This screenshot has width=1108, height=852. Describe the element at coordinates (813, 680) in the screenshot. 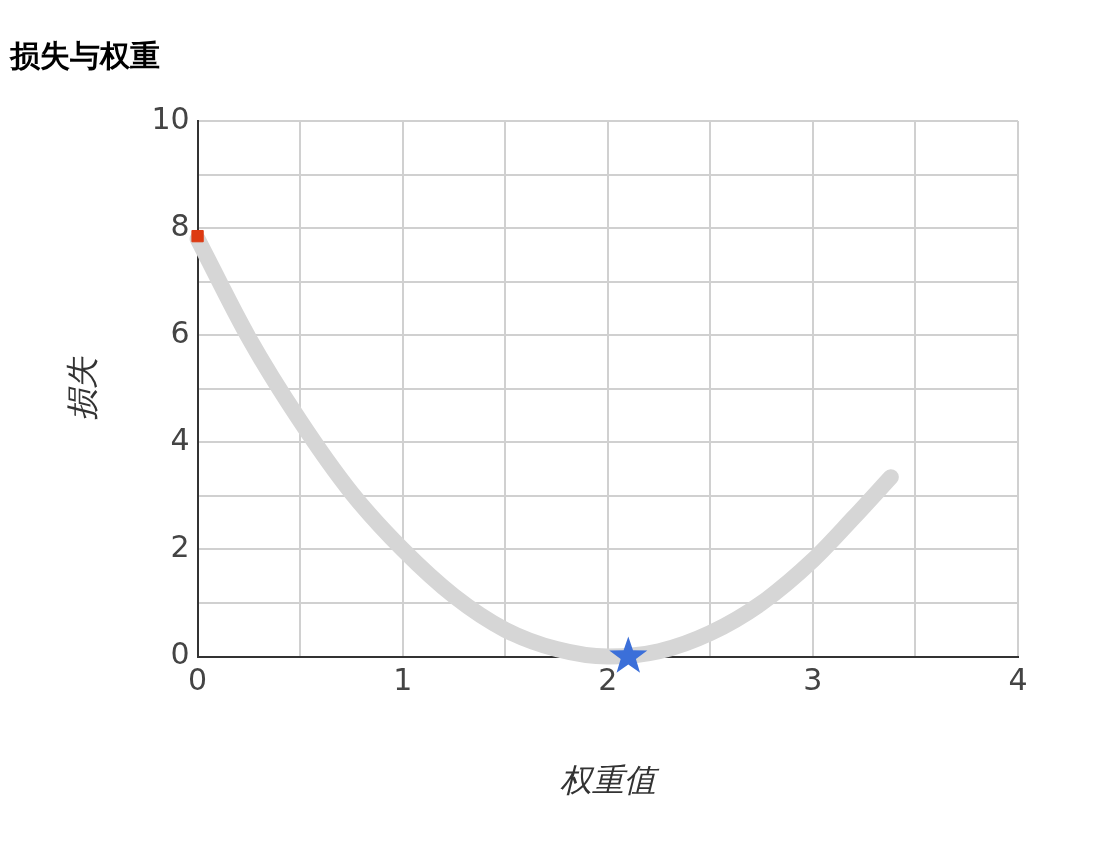

I see `x-tick-label: 3` at that location.